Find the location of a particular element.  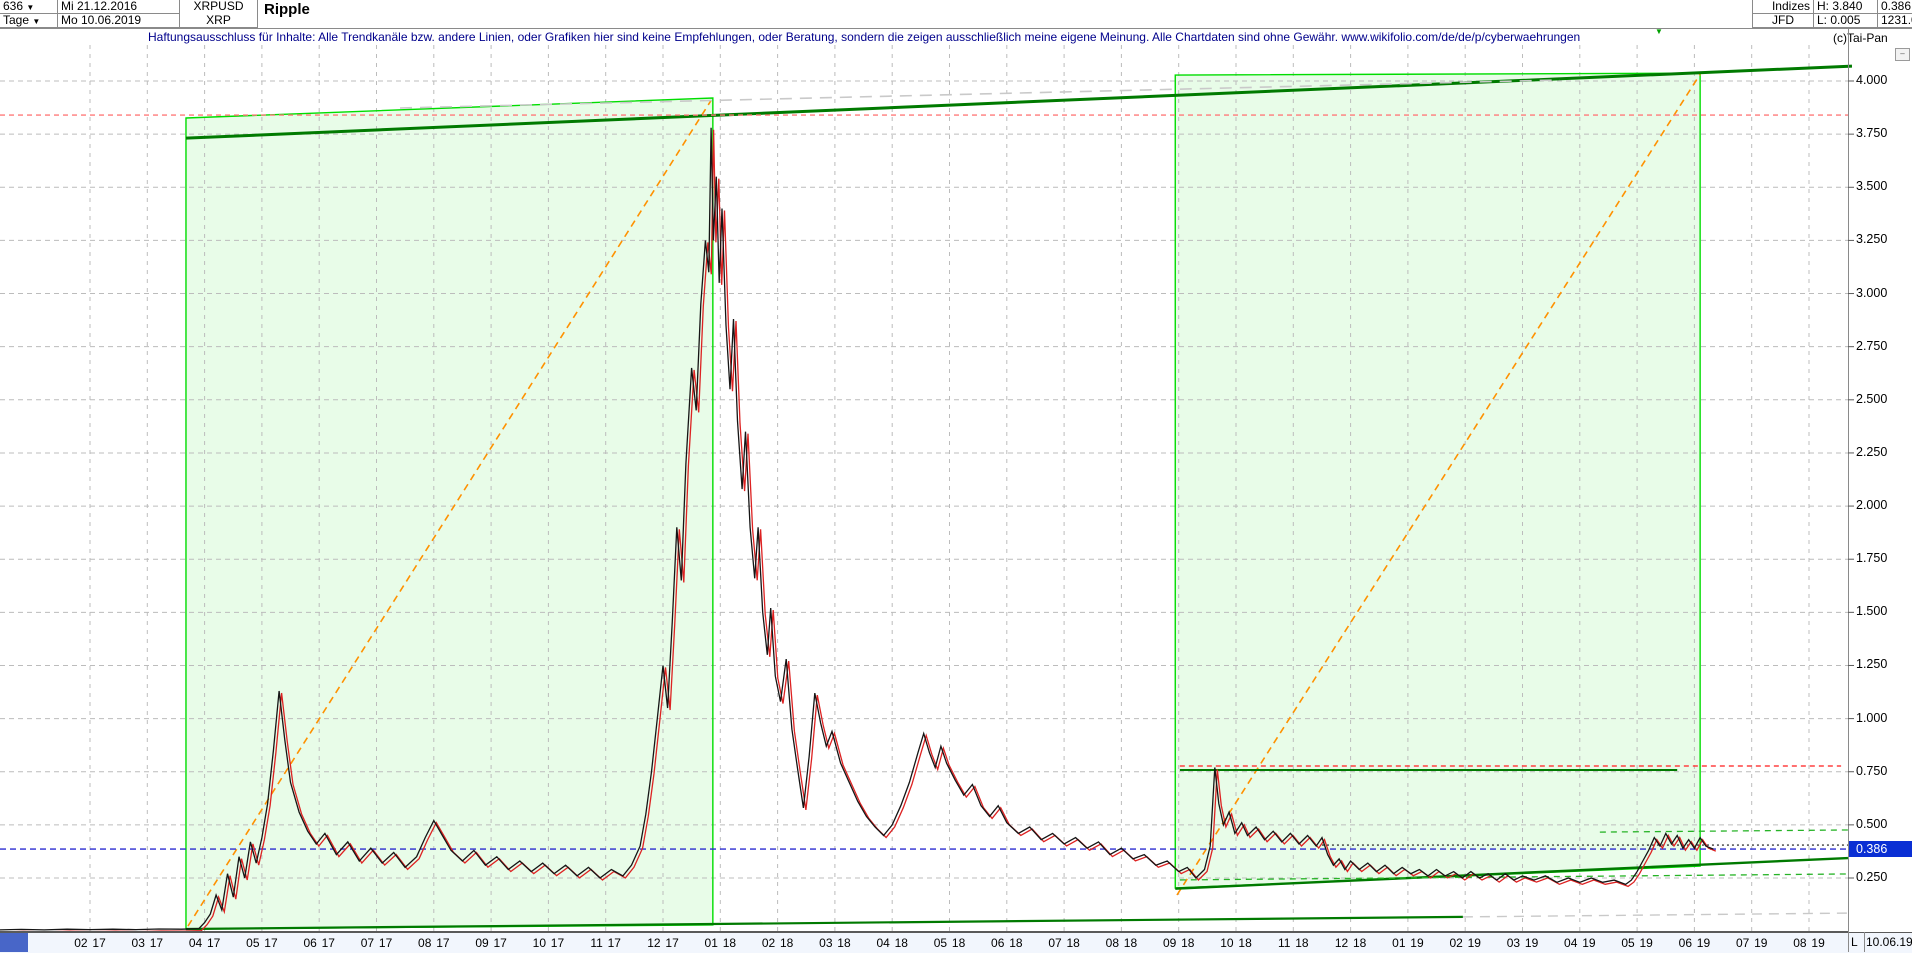

x-axis-label: 01 18 is located at coordinates (720, 943).